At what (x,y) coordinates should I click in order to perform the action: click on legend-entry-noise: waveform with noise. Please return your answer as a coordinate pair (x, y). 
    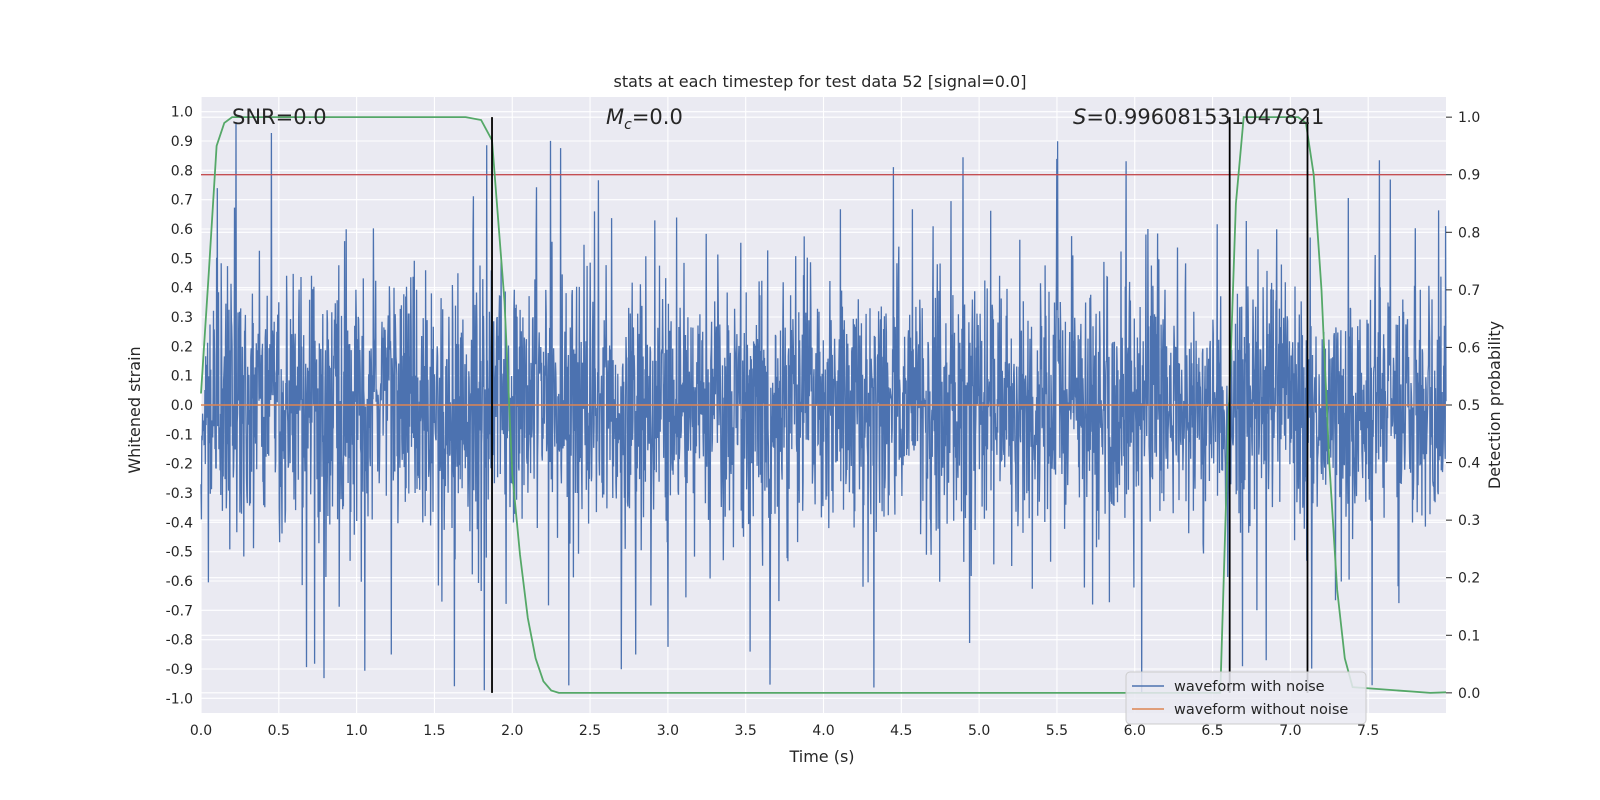
    Looking at the image, I should click on (1249, 687).